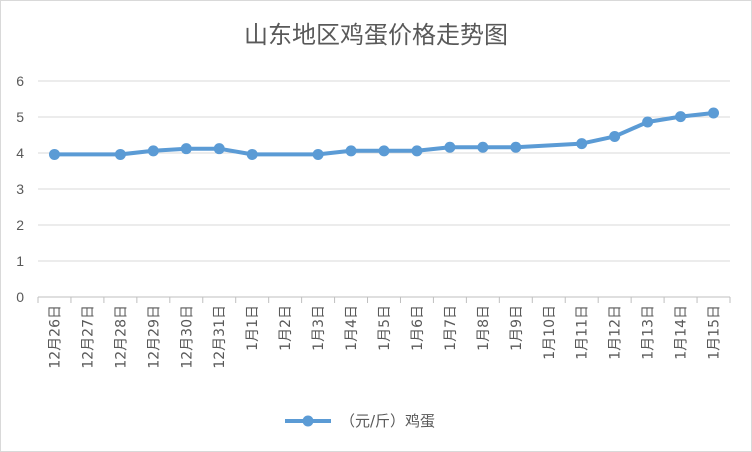 Image resolution: width=752 pixels, height=452 pixels. I want to click on y-tick-label: 5, so click(20, 117).